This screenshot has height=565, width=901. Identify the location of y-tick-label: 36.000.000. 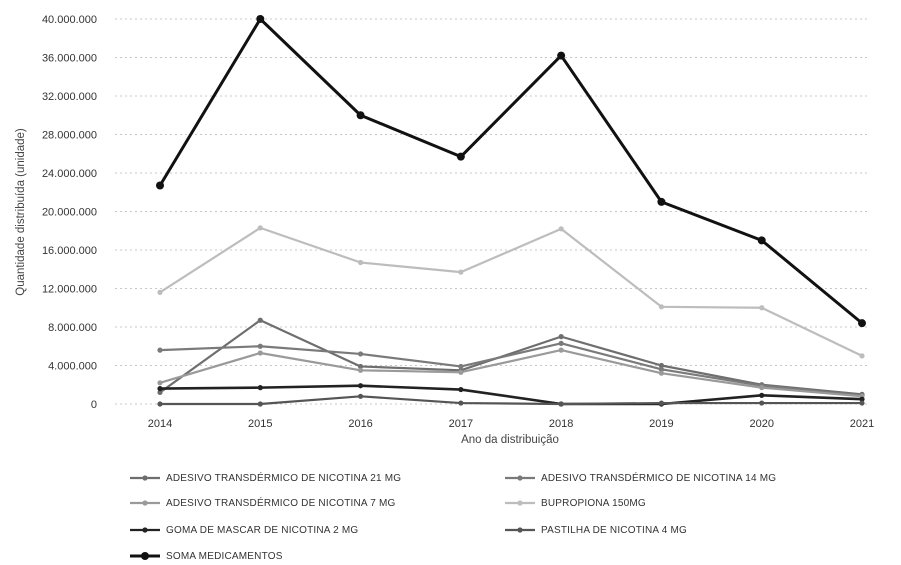
(69, 59).